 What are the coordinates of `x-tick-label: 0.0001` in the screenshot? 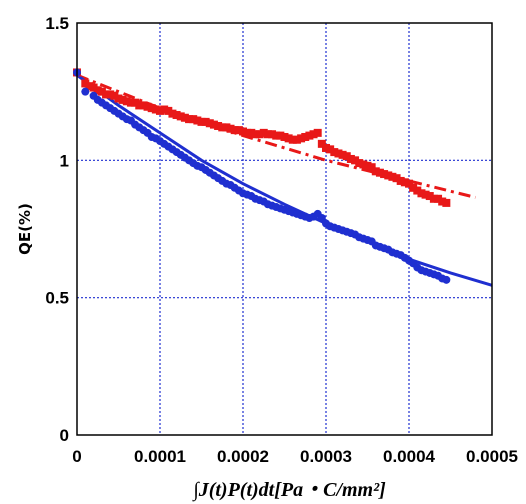 It's located at (160, 456).